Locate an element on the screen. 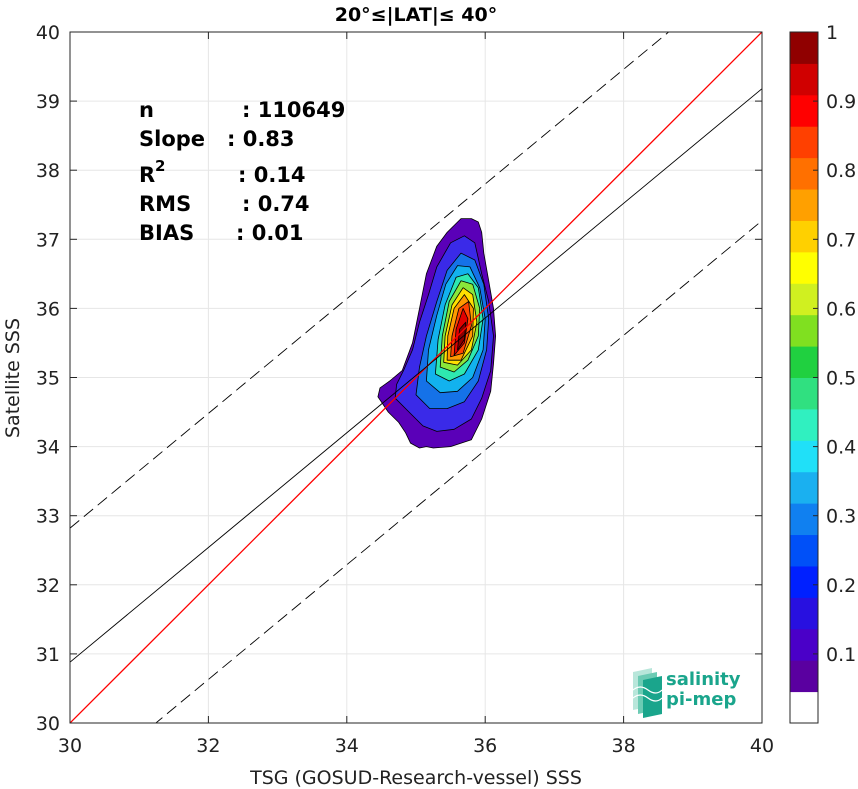 This screenshot has height=789, width=858. y-axis-label: Satellite SSS is located at coordinates (13, 378).